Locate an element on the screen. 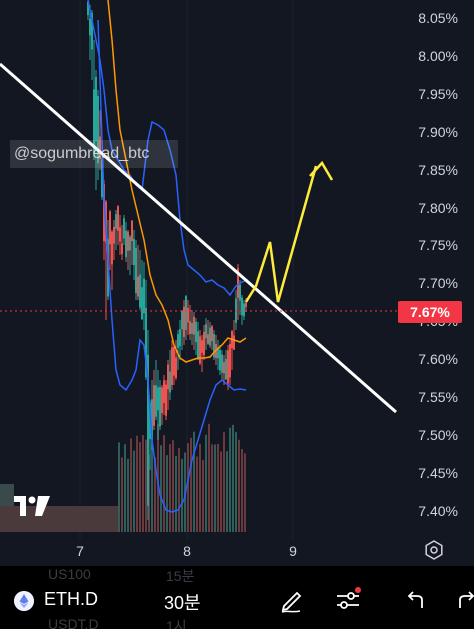  ethereum-icon is located at coordinates (24, 601).